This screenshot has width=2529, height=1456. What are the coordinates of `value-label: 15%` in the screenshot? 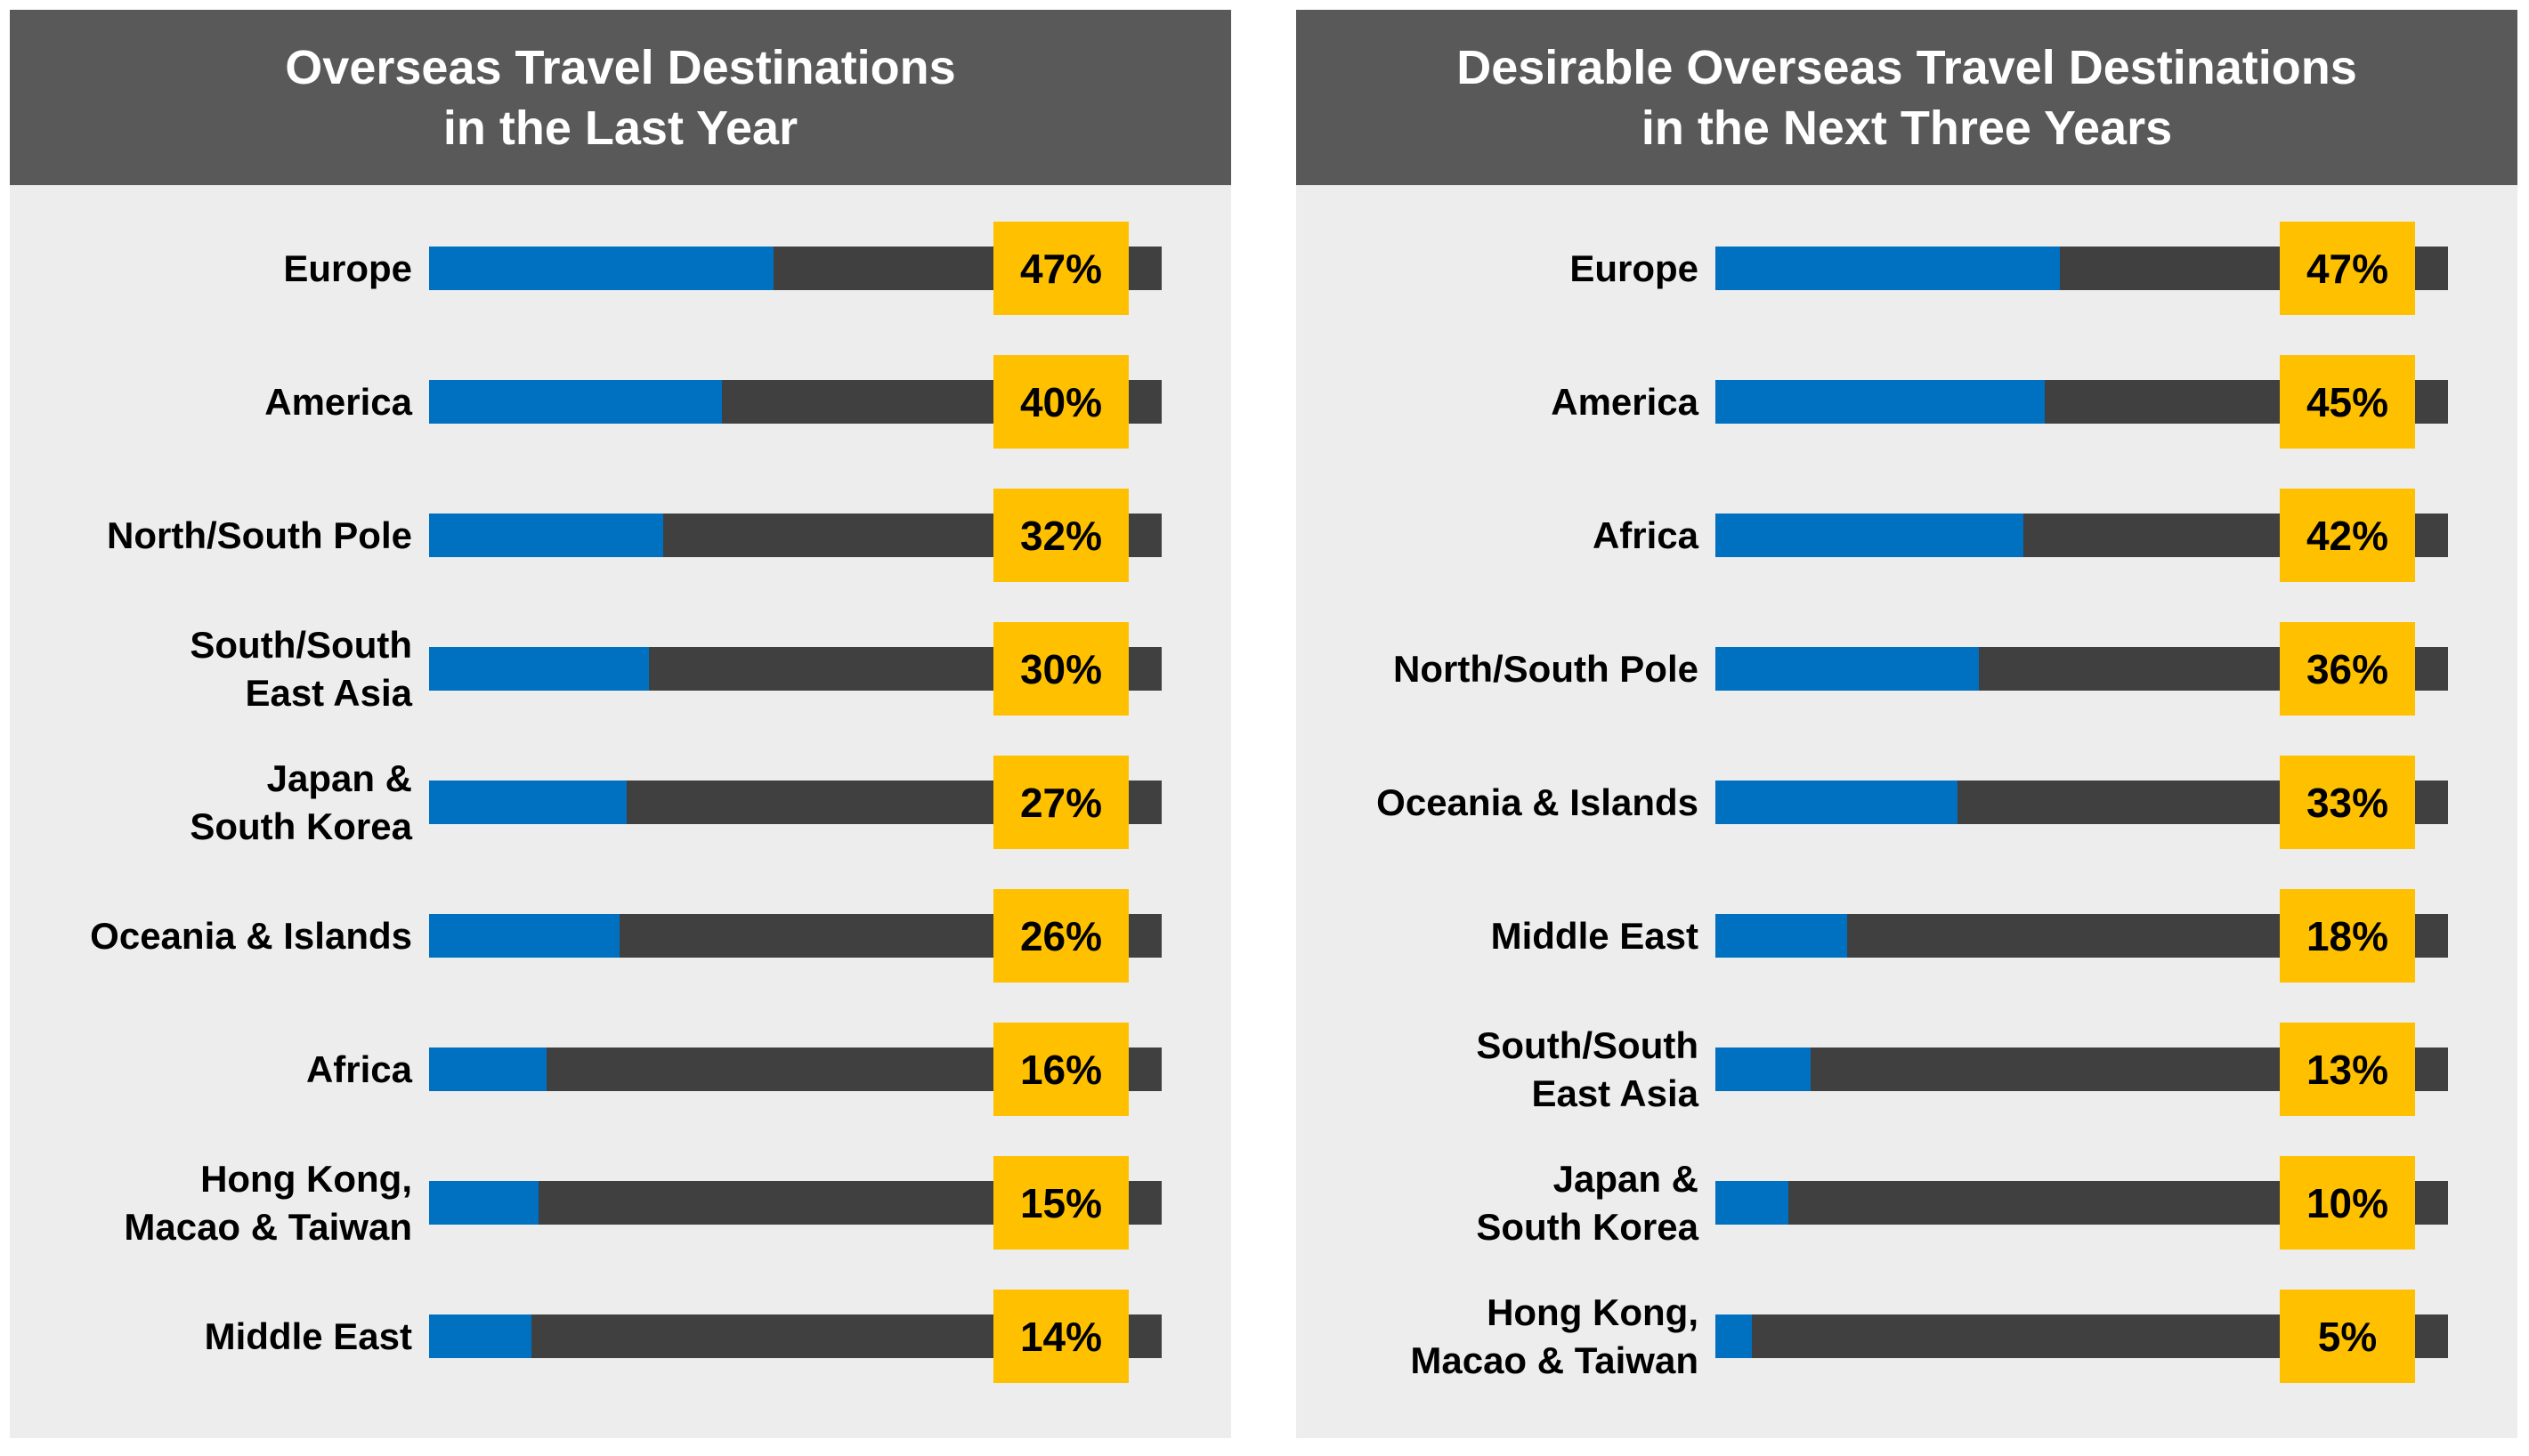 It's located at (1061, 1203).